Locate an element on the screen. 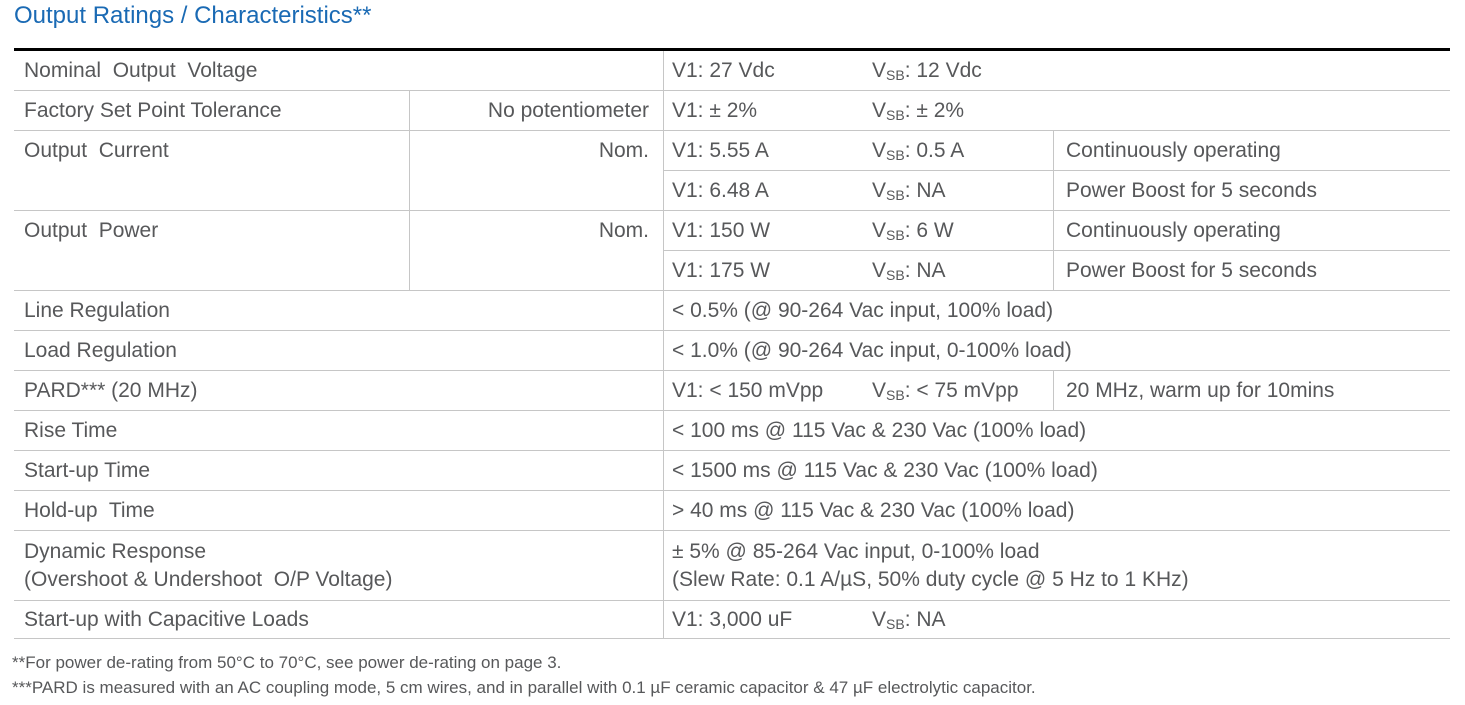  row-label: Output Power is located at coordinates (212, 250).